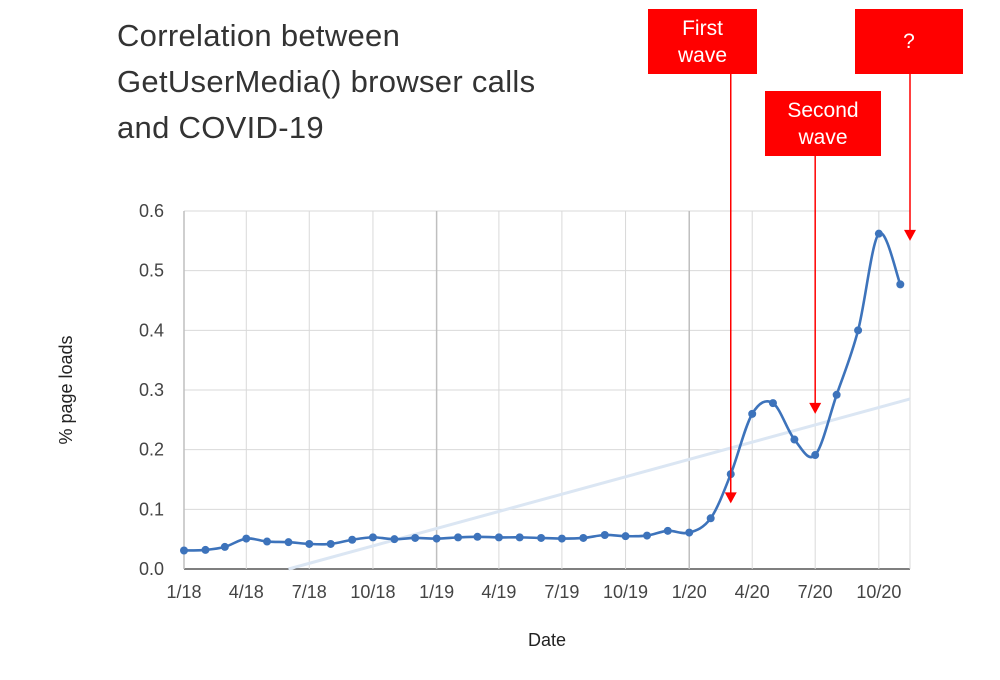 Image resolution: width=1000 pixels, height=680 pixels. What do you see at coordinates (151, 509) in the screenshot?
I see `y-tick-label: 0.1` at bounding box center [151, 509].